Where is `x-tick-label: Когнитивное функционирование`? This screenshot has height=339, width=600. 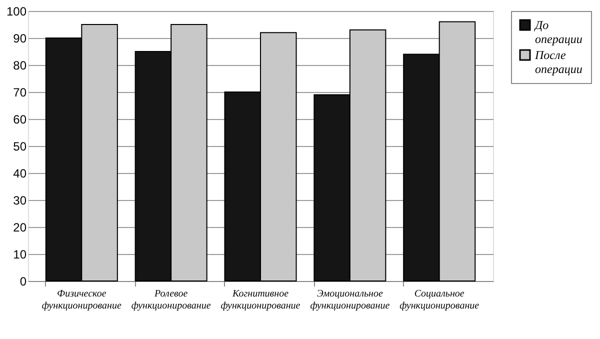
x-tick-label: Когнитивное функционирование is located at coordinates (260, 300).